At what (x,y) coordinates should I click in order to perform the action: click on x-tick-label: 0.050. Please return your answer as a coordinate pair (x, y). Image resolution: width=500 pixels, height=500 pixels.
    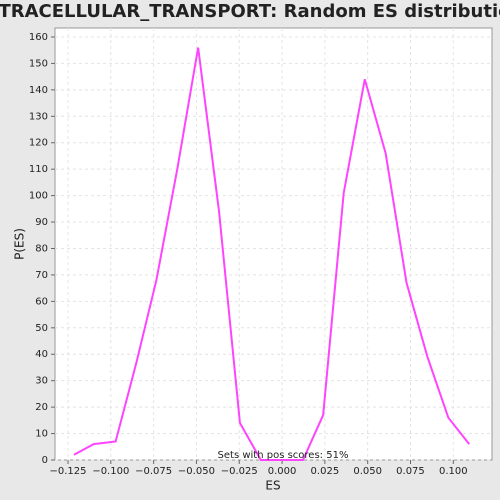
    Looking at the image, I should click on (367, 471).